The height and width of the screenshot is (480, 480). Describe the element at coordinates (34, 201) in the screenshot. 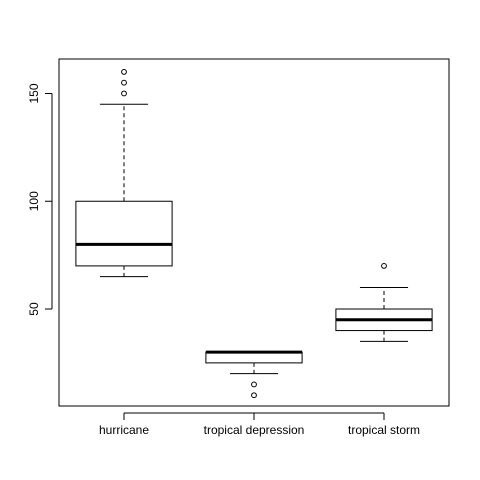

I see `y-tick-label: 100` at that location.